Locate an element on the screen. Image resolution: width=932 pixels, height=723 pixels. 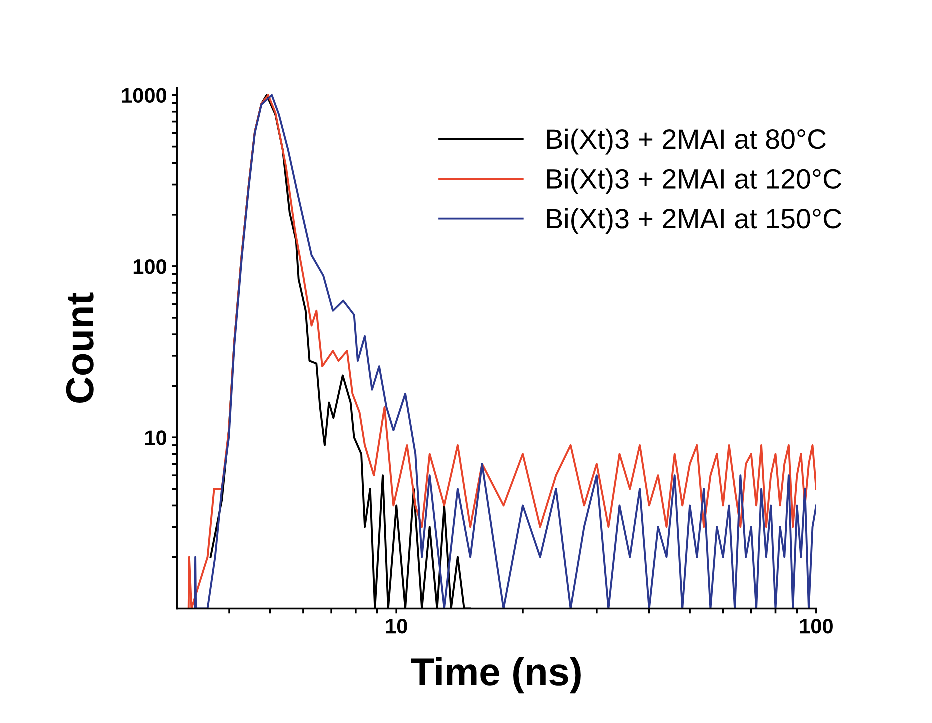
x-axis-title: Time (ns) is located at coordinates (496, 675).